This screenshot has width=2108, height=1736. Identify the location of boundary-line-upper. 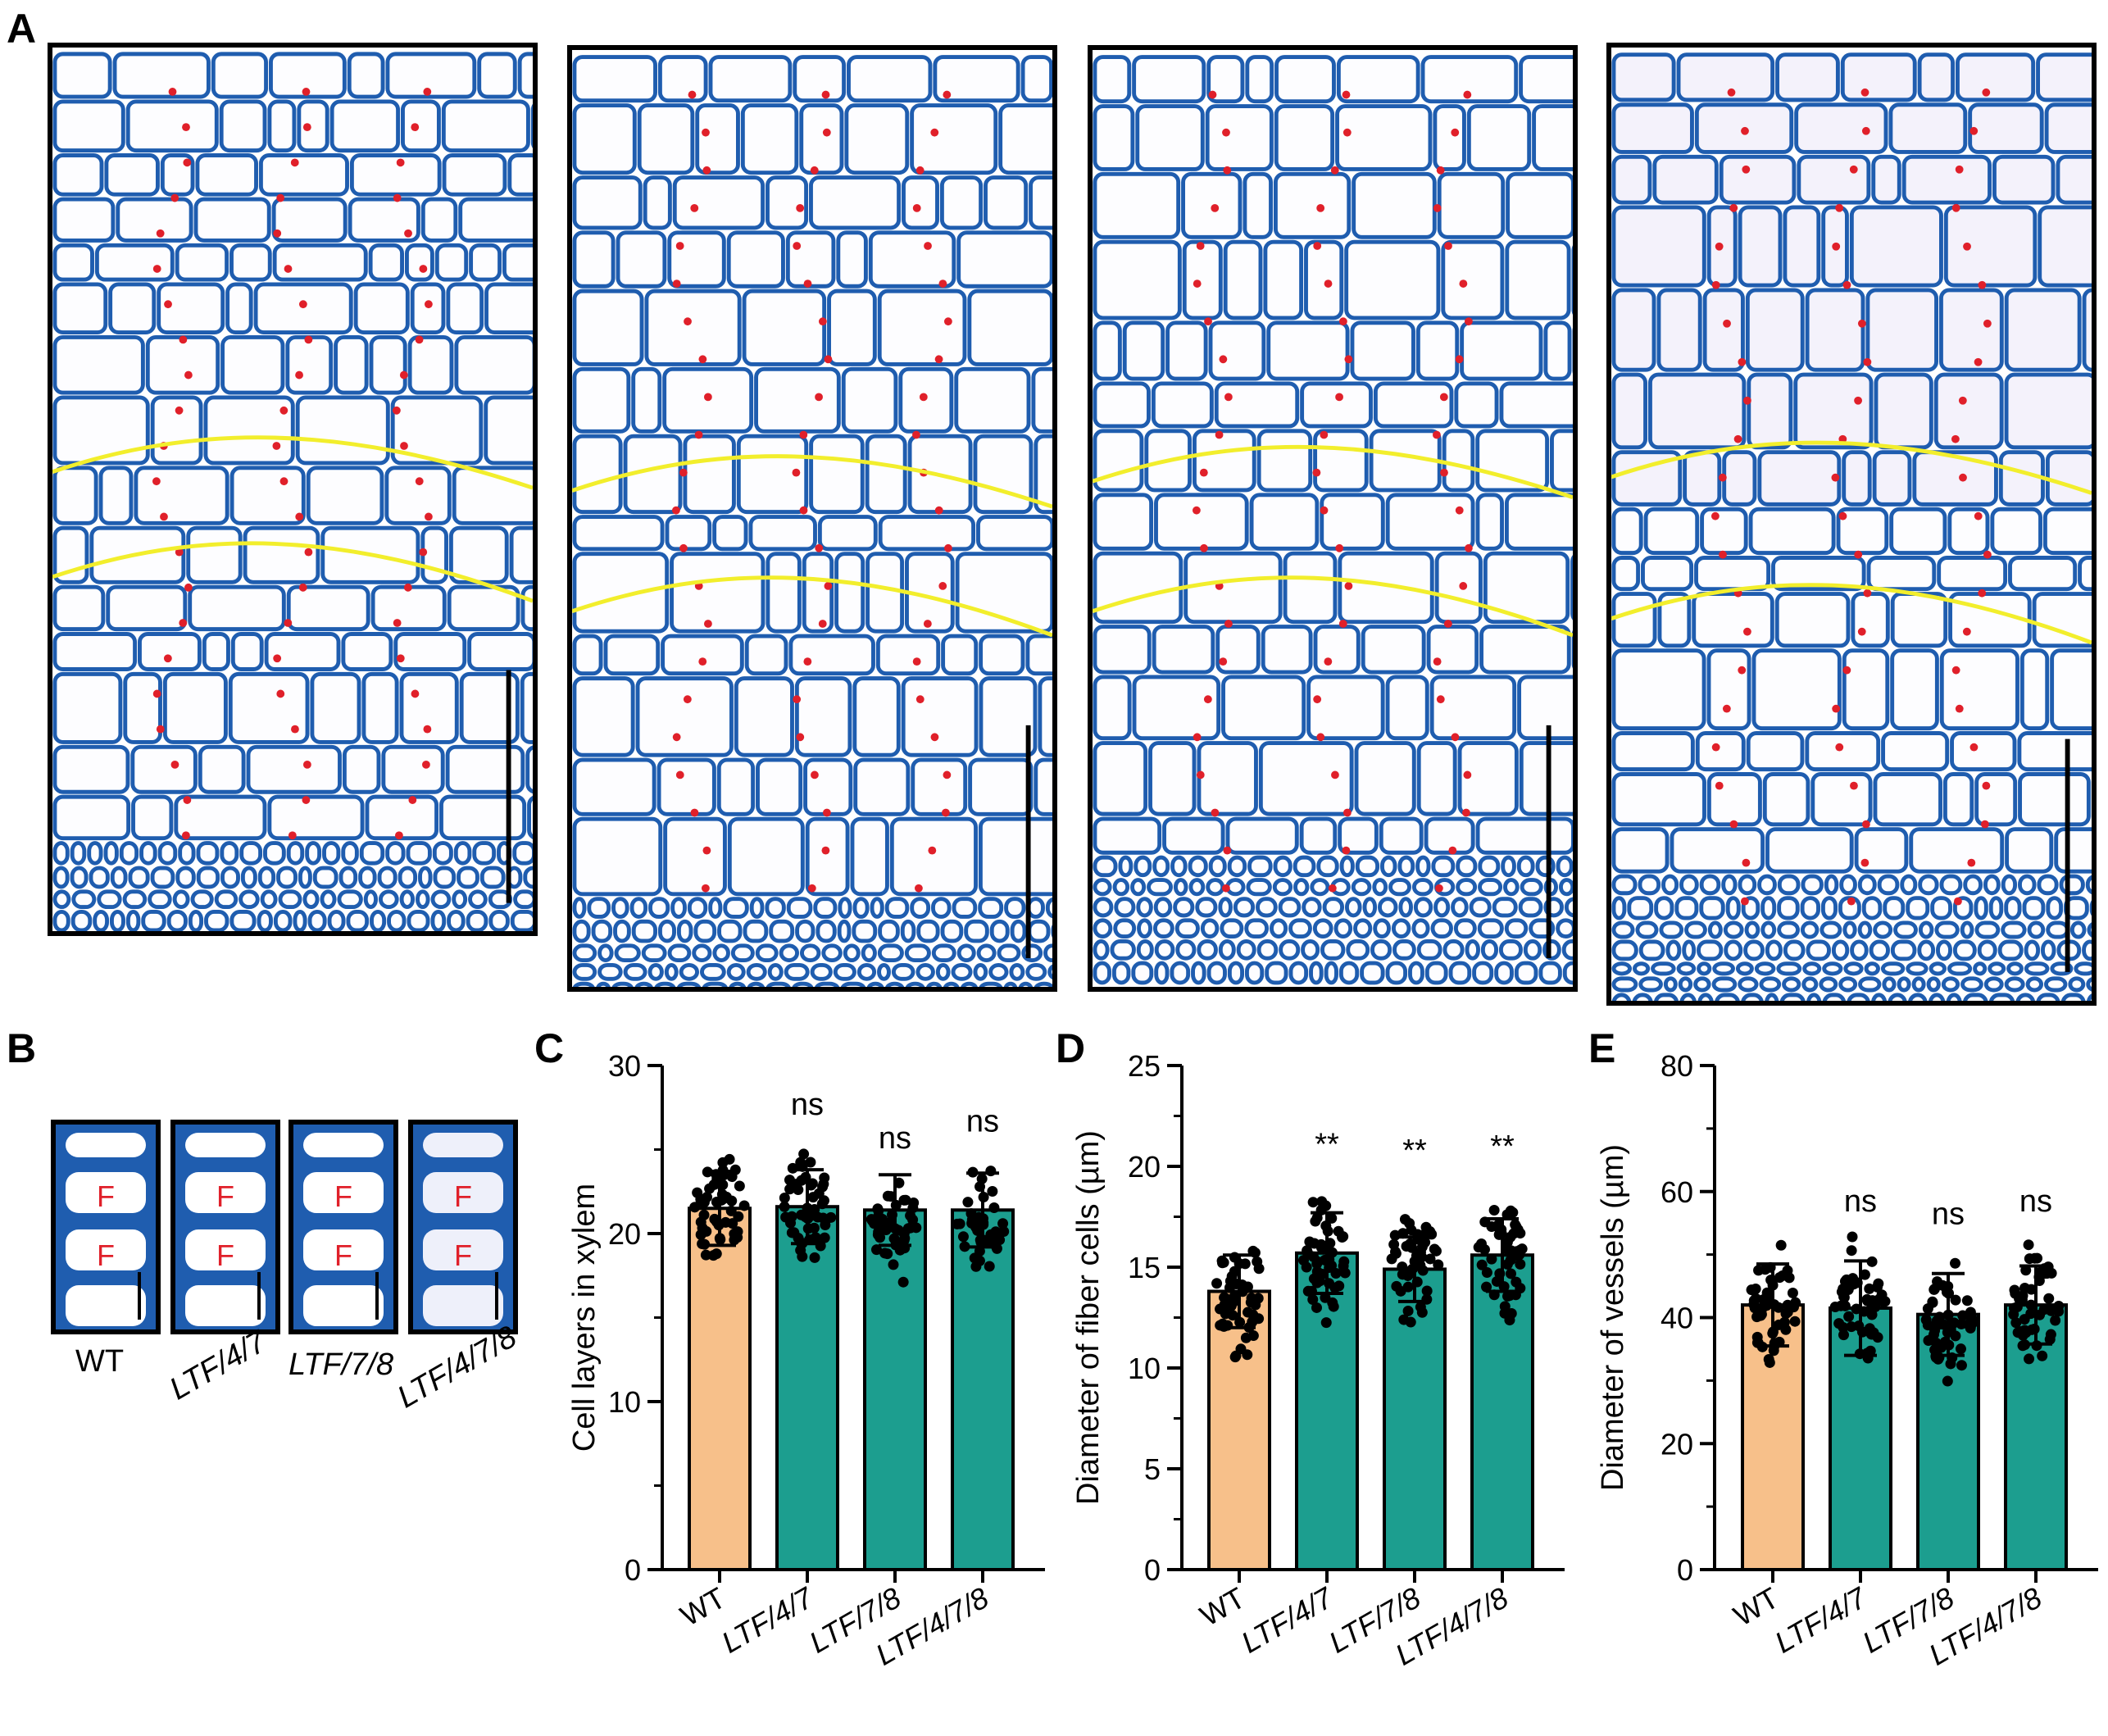
(292, 462).